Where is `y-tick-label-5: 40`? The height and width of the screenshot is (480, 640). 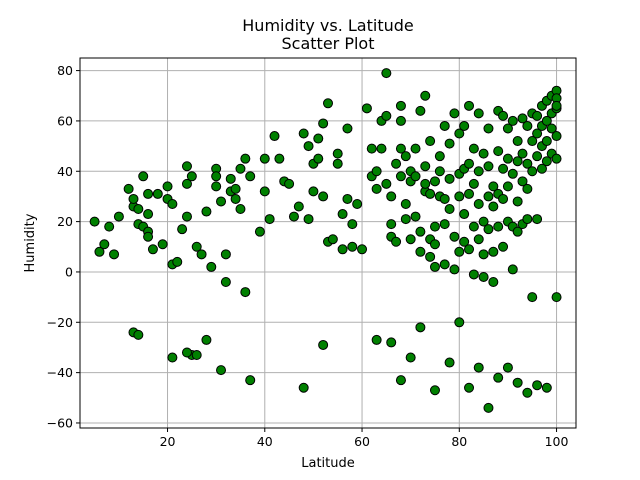
y-tick-label-5: 40 is located at coordinates (65, 171).